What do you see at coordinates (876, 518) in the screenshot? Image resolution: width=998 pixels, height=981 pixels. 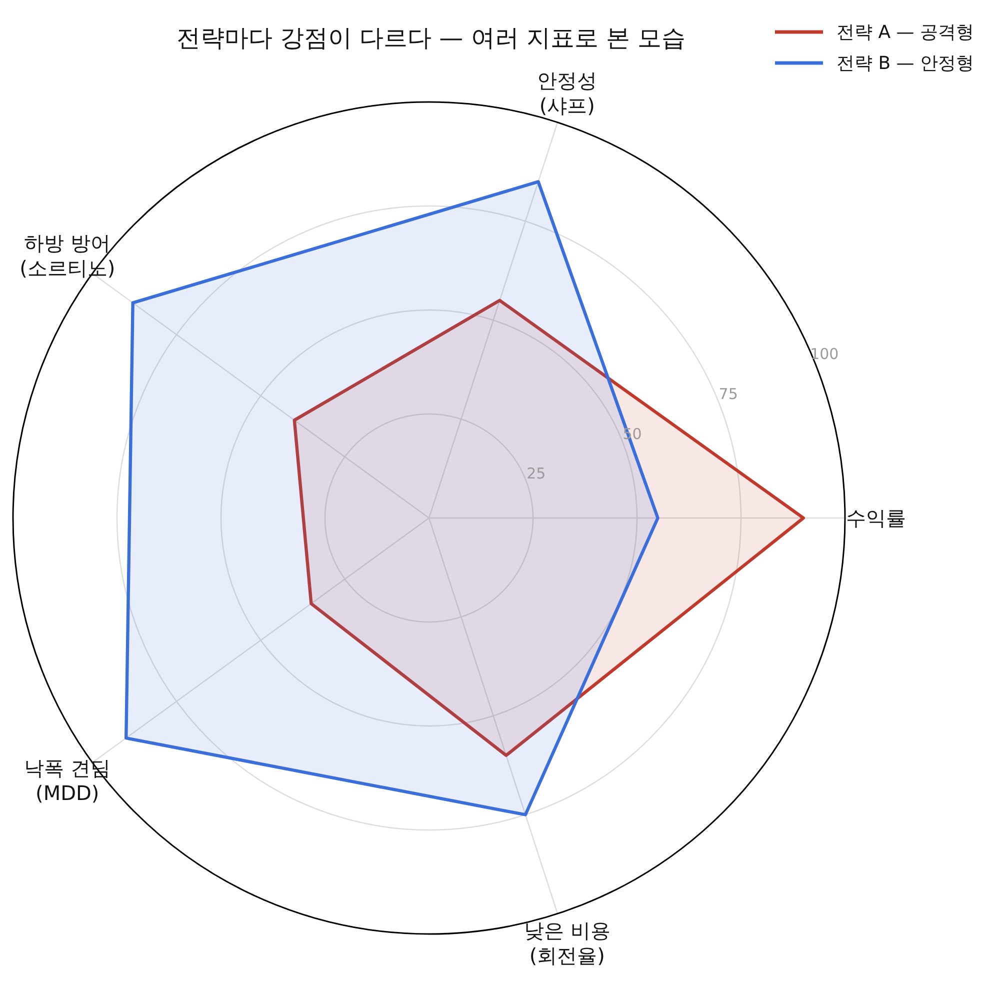 I see `spoke-label: 수익률` at bounding box center [876, 518].